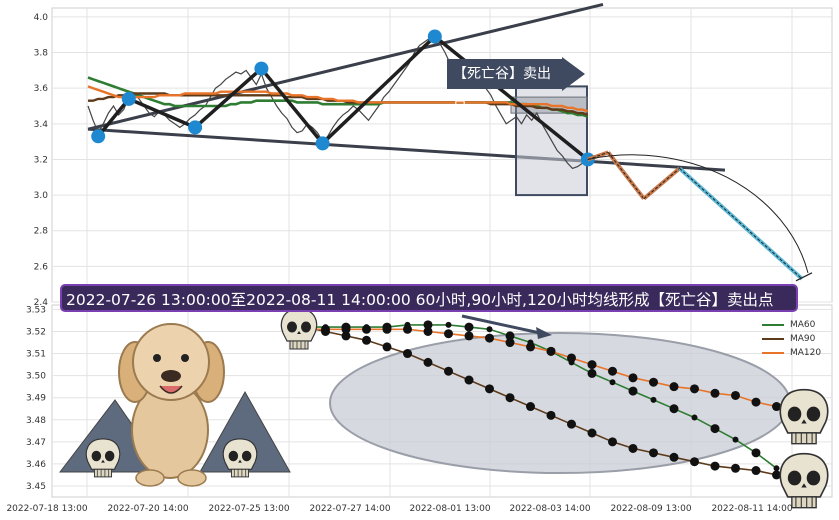 The image size is (839, 520). I want to click on price-y-tick-label: 3.0, so click(41, 196).